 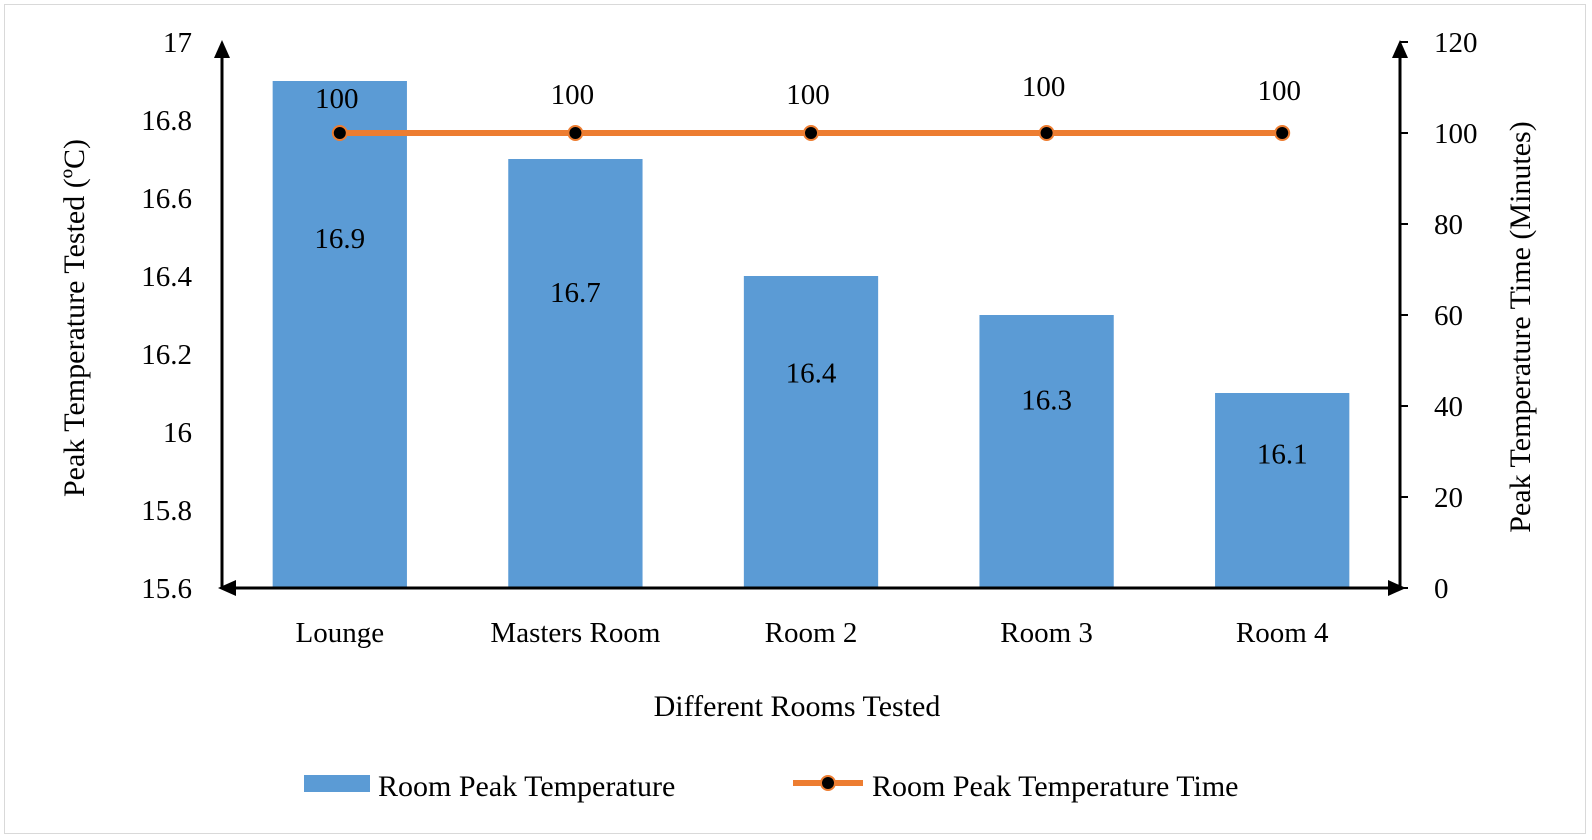 What do you see at coordinates (1456, 43) in the screenshot?
I see `y2-tick-7: 120` at bounding box center [1456, 43].